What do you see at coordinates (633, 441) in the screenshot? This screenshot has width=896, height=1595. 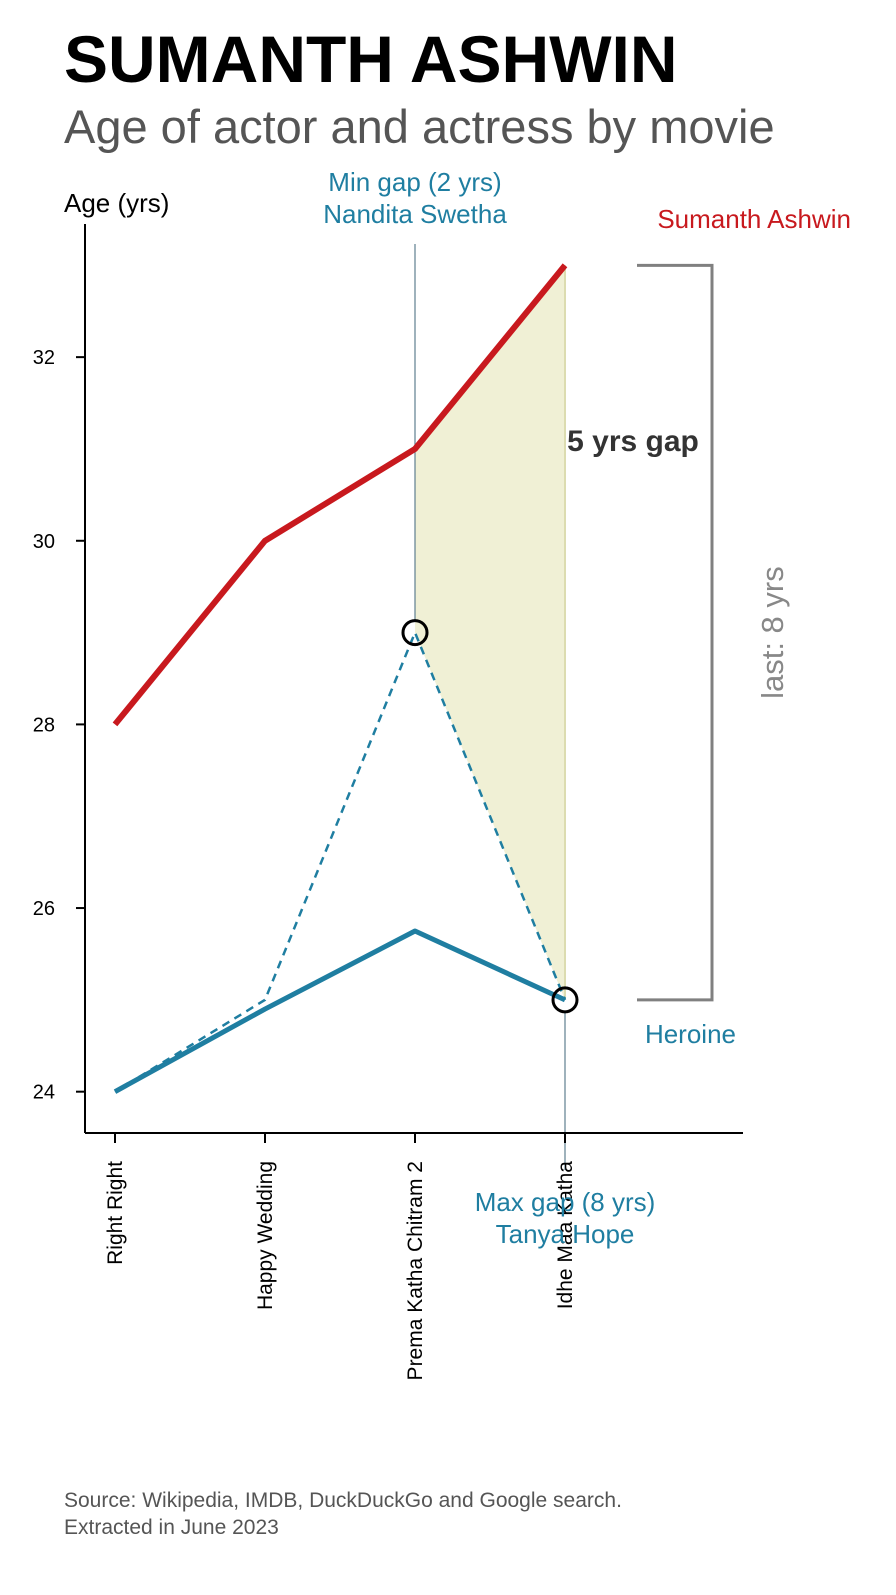 I see `gap-label: 5 yrs gap` at bounding box center [633, 441].